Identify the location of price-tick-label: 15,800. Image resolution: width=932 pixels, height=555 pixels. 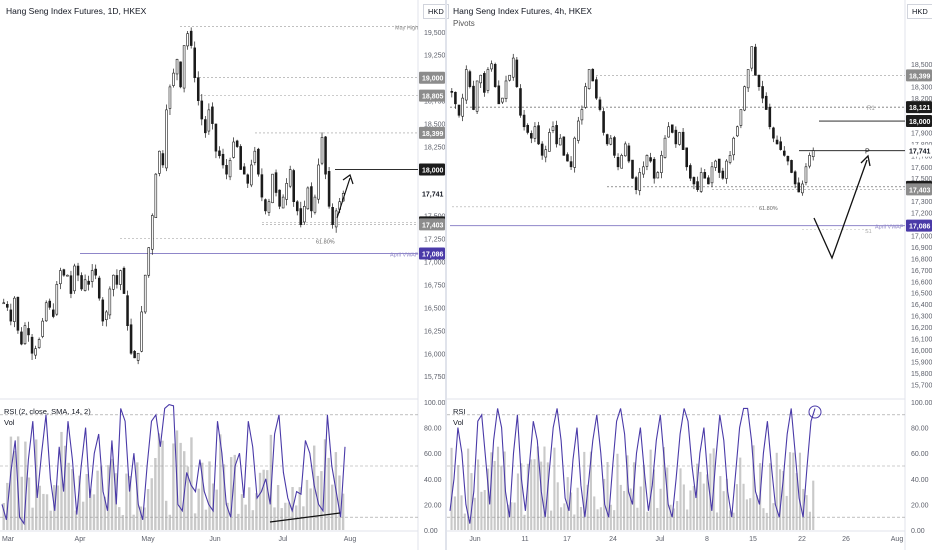
(921, 374).